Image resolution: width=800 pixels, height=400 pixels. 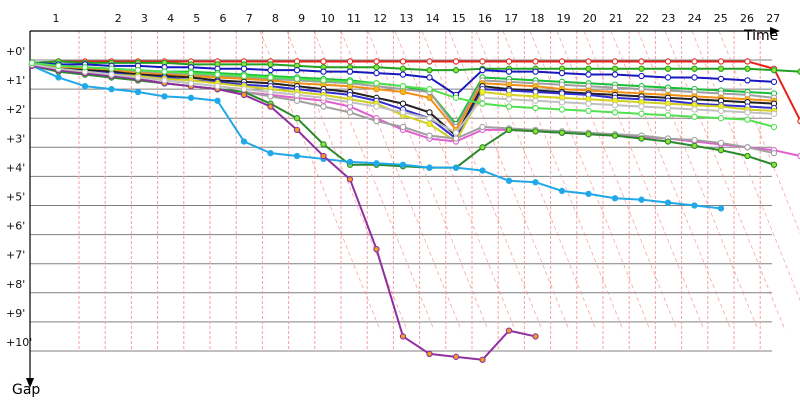 What do you see at coordinates (590, 18) in the screenshot?
I see `x-tick-label: 20` at bounding box center [590, 18].